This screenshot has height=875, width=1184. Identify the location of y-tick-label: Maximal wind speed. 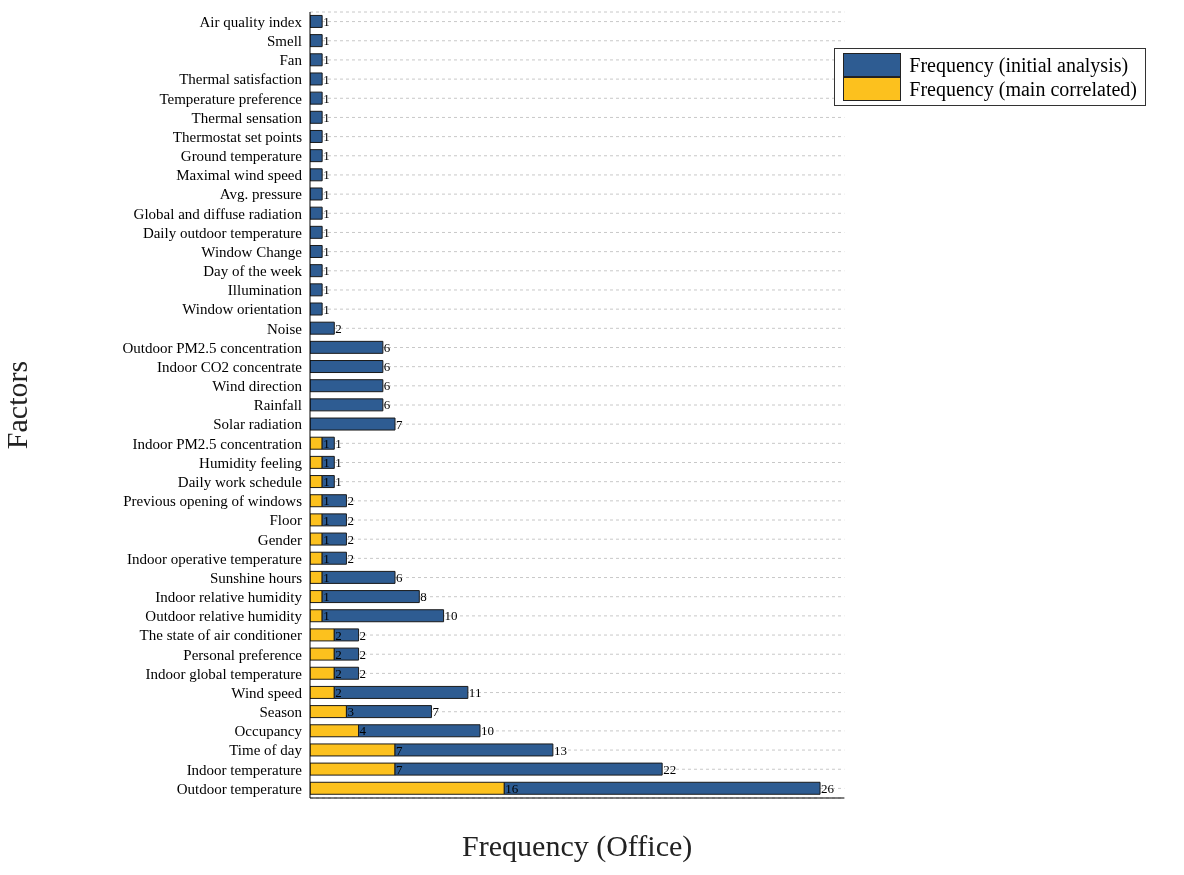
(239, 175).